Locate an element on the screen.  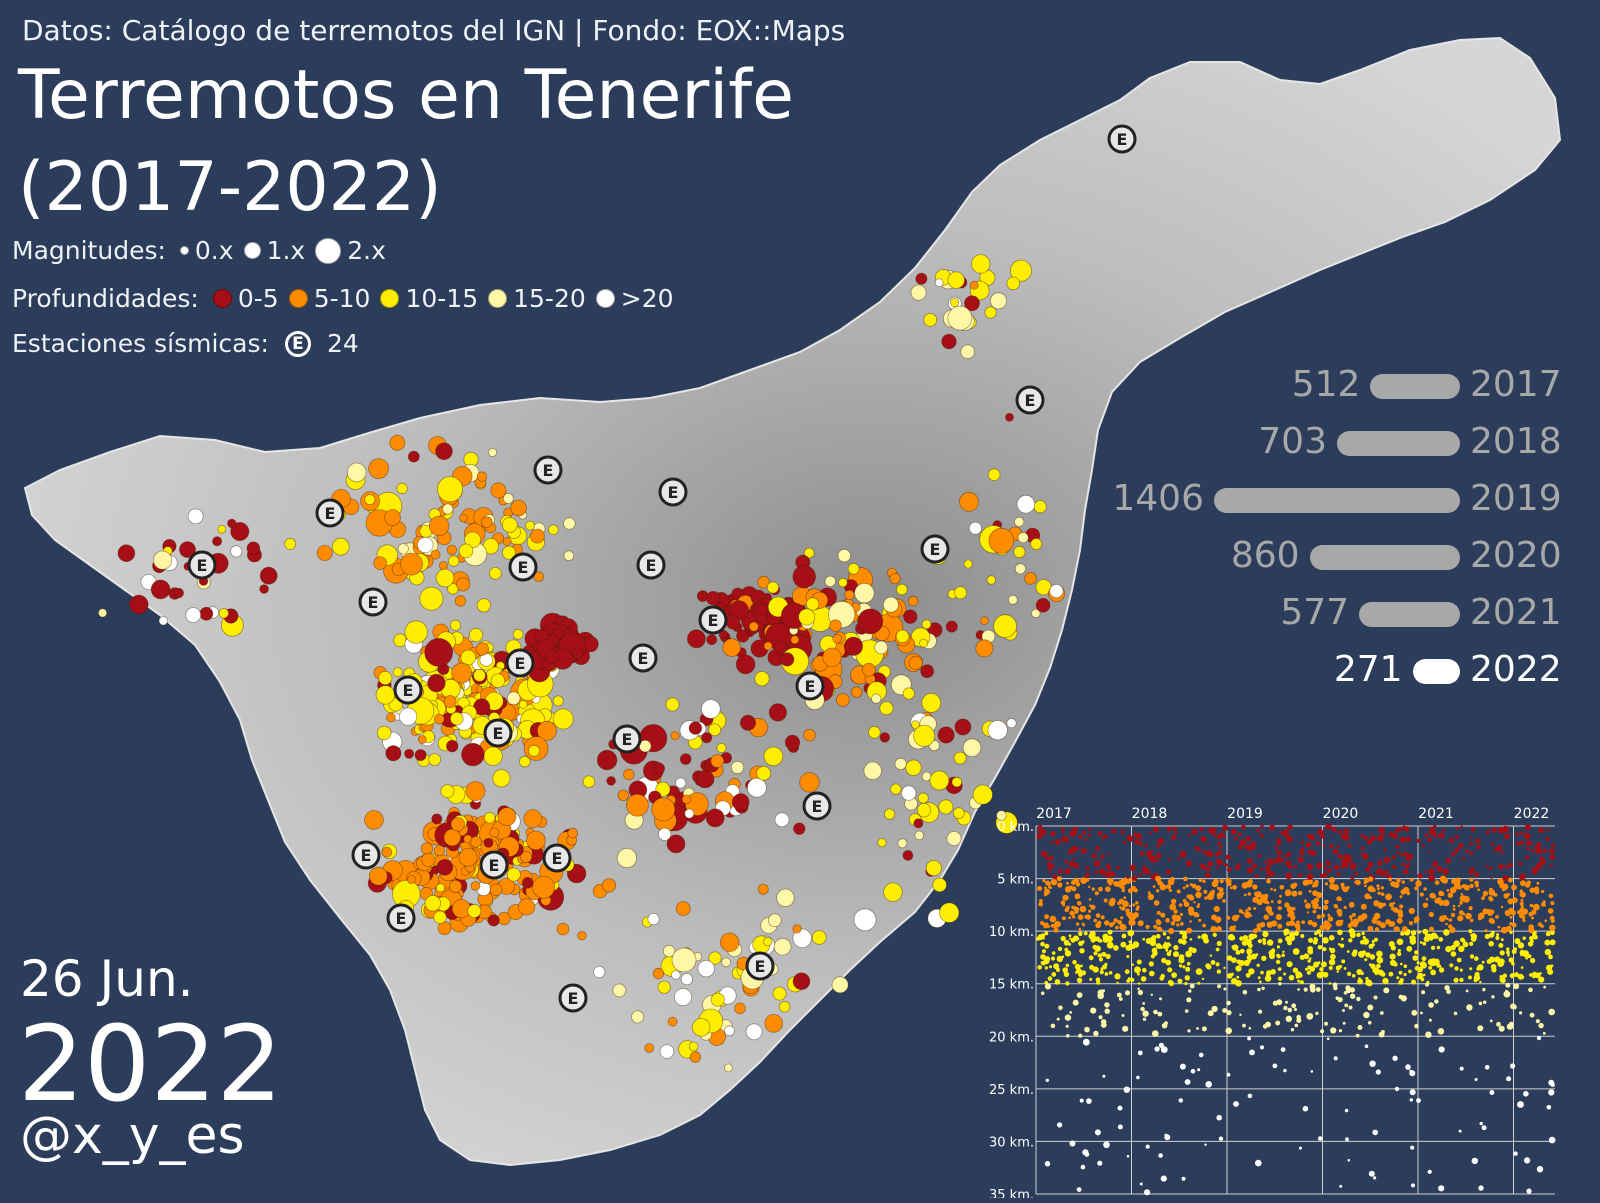
current-date-year: 2022 is located at coordinates (150, 1064).